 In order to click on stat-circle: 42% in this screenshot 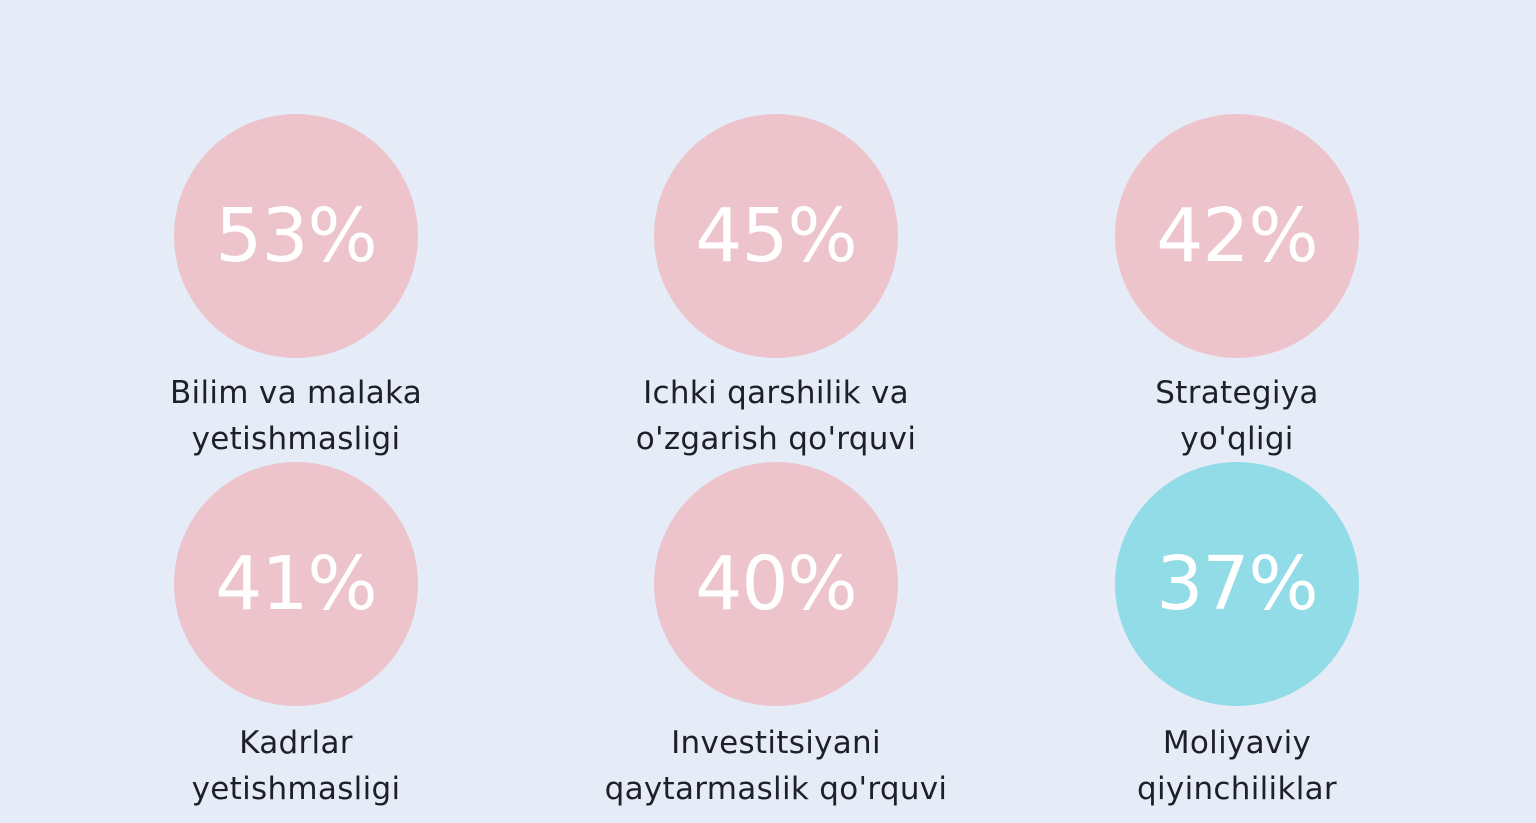, I will do `click(1237, 236)`.